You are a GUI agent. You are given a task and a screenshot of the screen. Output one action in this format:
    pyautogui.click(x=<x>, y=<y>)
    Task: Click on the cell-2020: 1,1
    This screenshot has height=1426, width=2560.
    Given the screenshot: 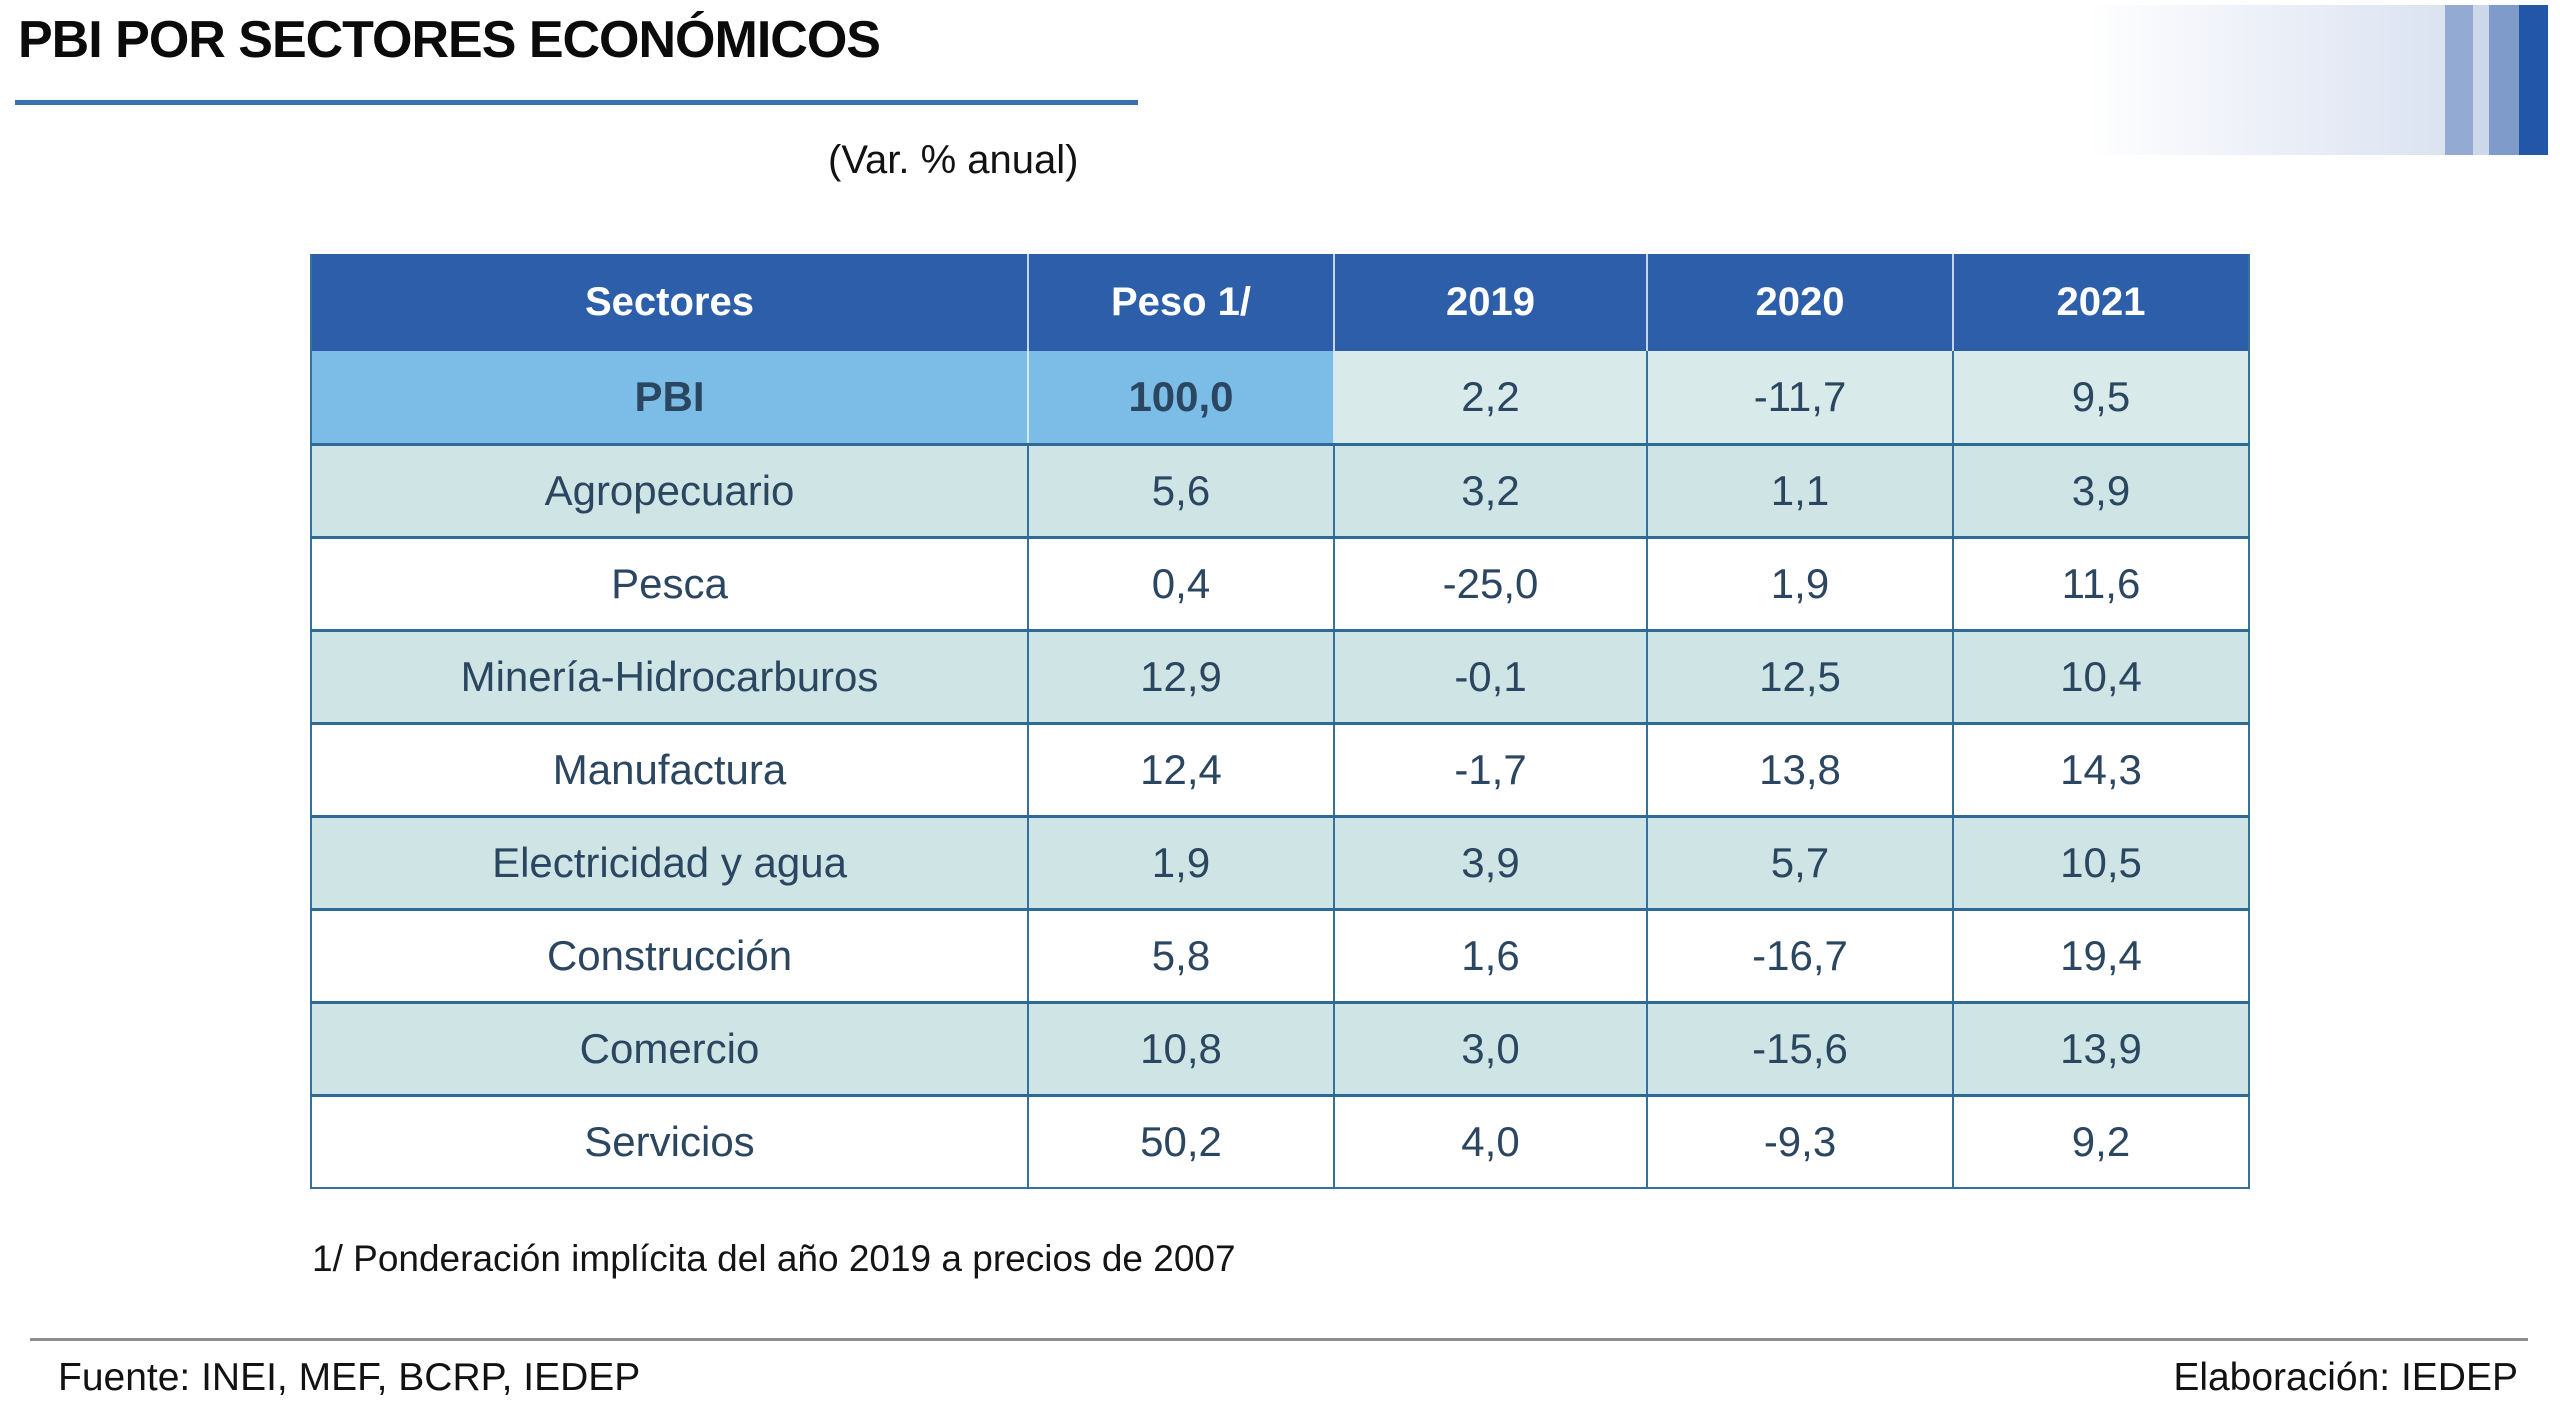 What is the action you would take?
    pyautogui.click(x=1800, y=489)
    